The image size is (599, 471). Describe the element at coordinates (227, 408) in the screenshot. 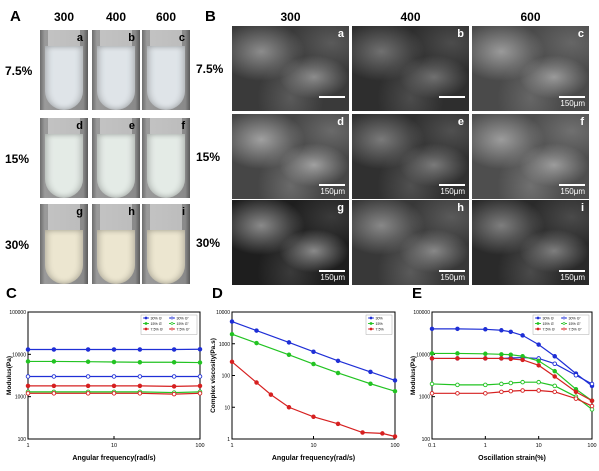

I see `y-tick-label: 10` at that location.